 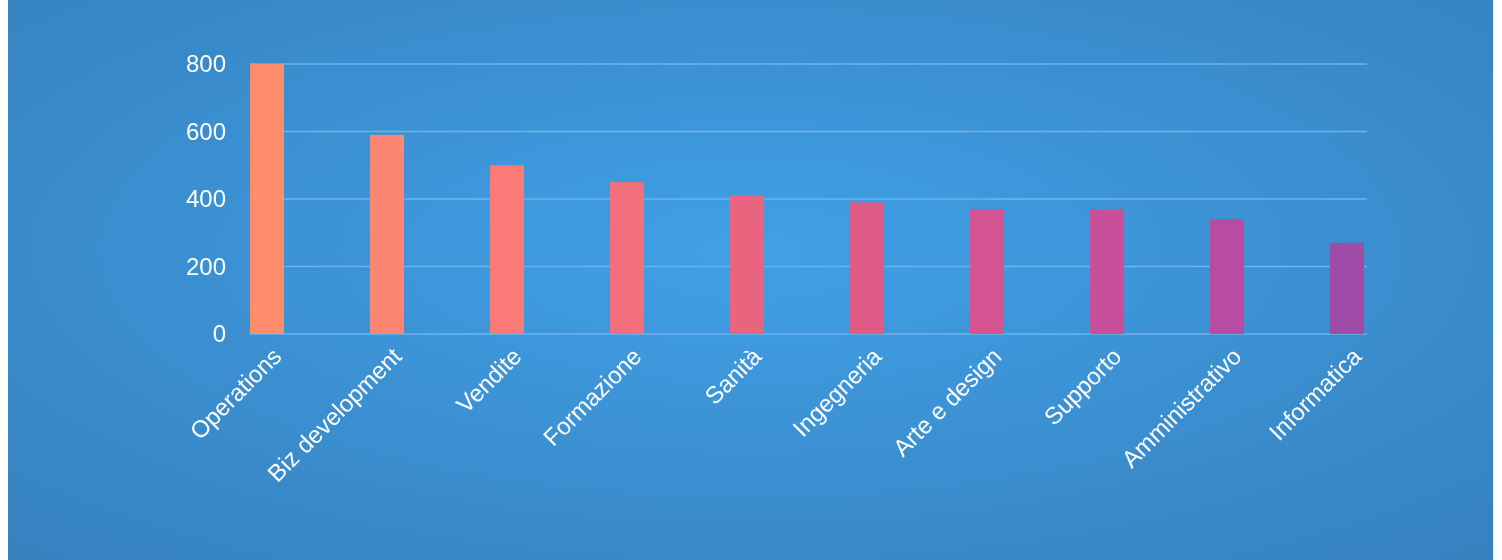 I want to click on y-tick-label: 0, so click(x=219, y=334).